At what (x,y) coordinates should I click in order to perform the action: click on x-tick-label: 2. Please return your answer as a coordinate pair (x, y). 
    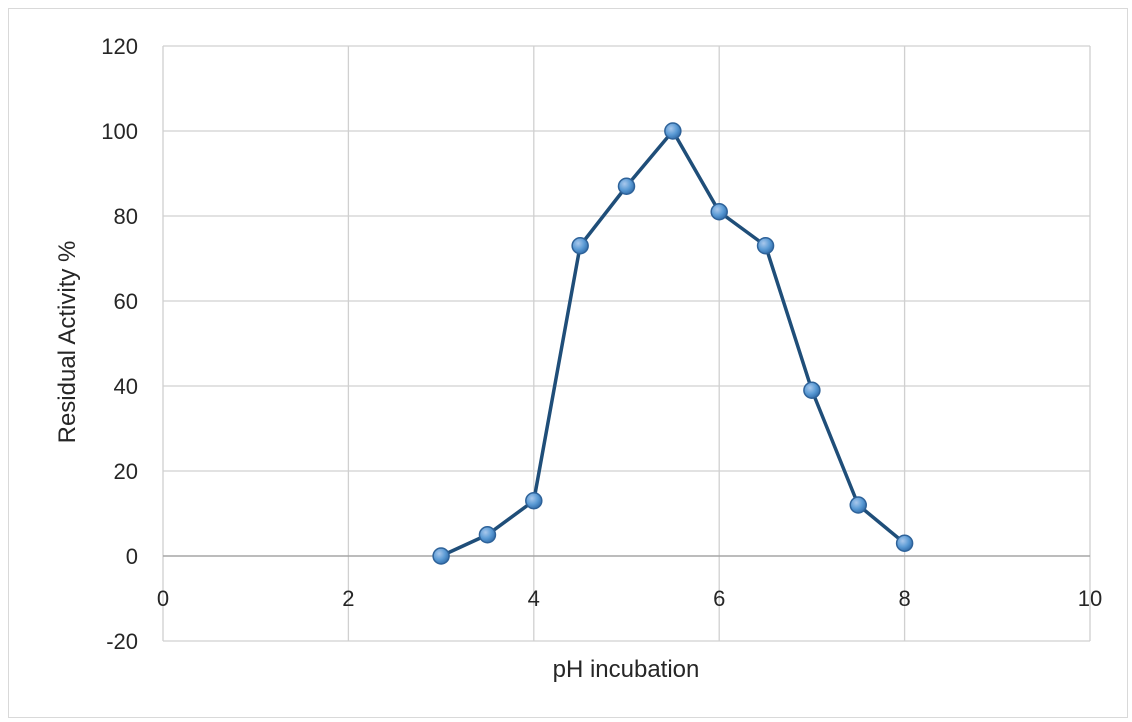
    Looking at the image, I should click on (348, 598).